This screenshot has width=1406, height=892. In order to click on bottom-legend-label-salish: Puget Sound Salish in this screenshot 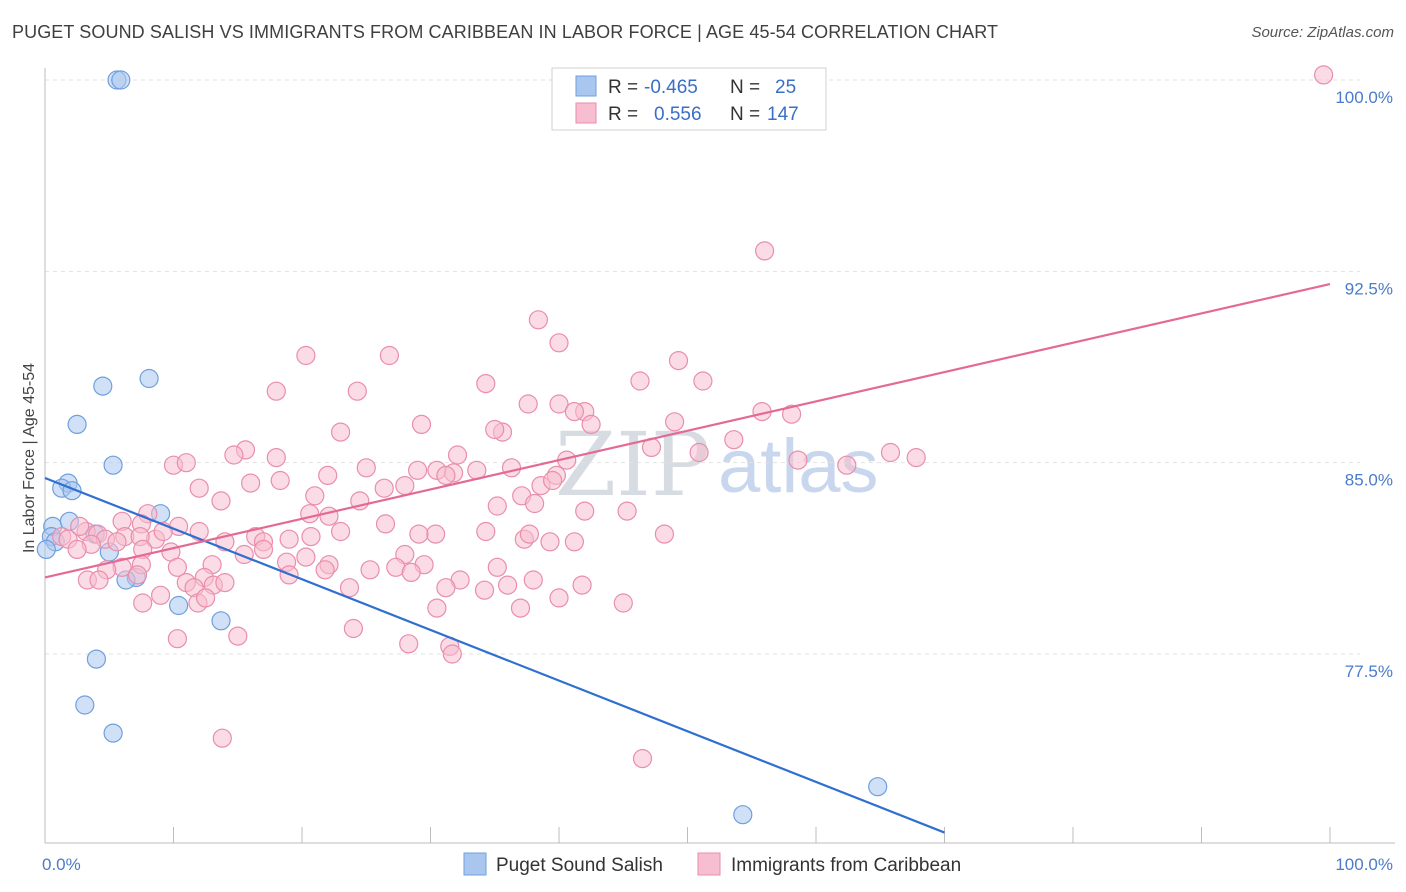, I will do `click(579, 865)`.